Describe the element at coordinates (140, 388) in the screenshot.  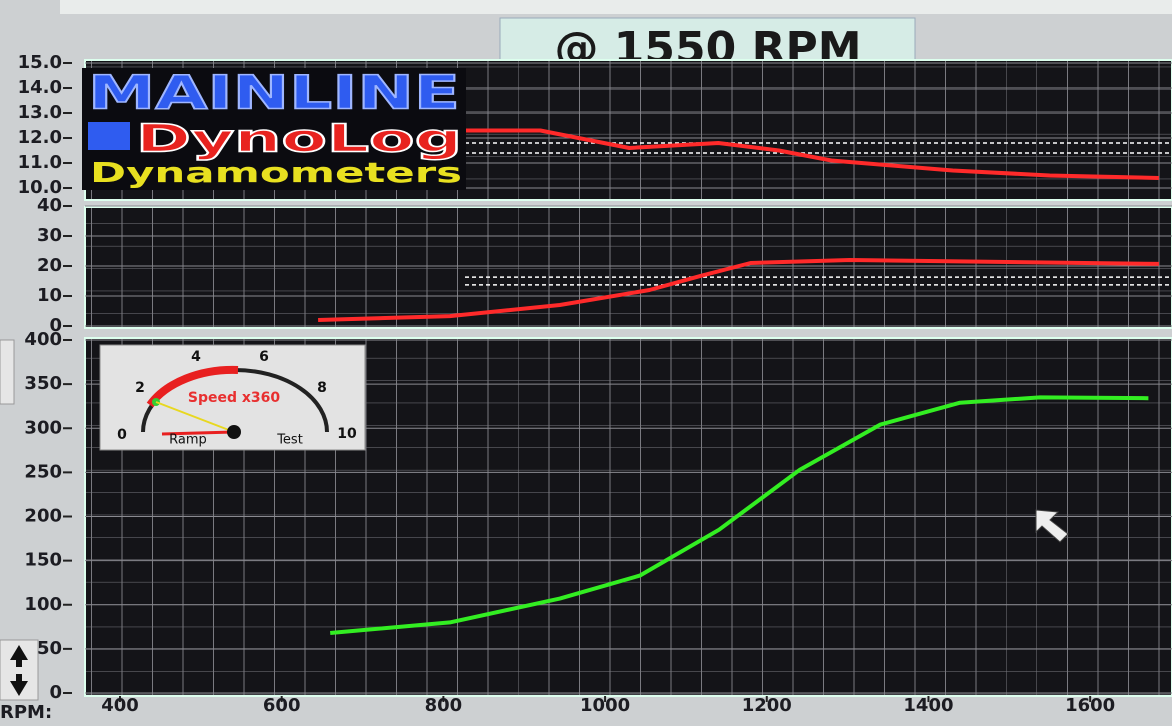
I see `gauge-tick: 2` at that location.